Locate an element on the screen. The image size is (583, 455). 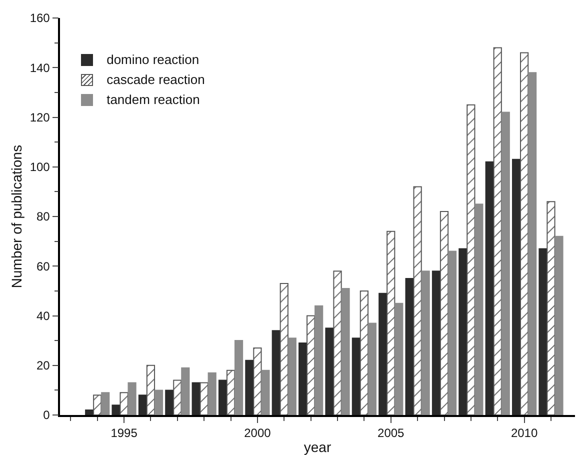
y-tick-label: 100 is located at coordinates (40, 167).